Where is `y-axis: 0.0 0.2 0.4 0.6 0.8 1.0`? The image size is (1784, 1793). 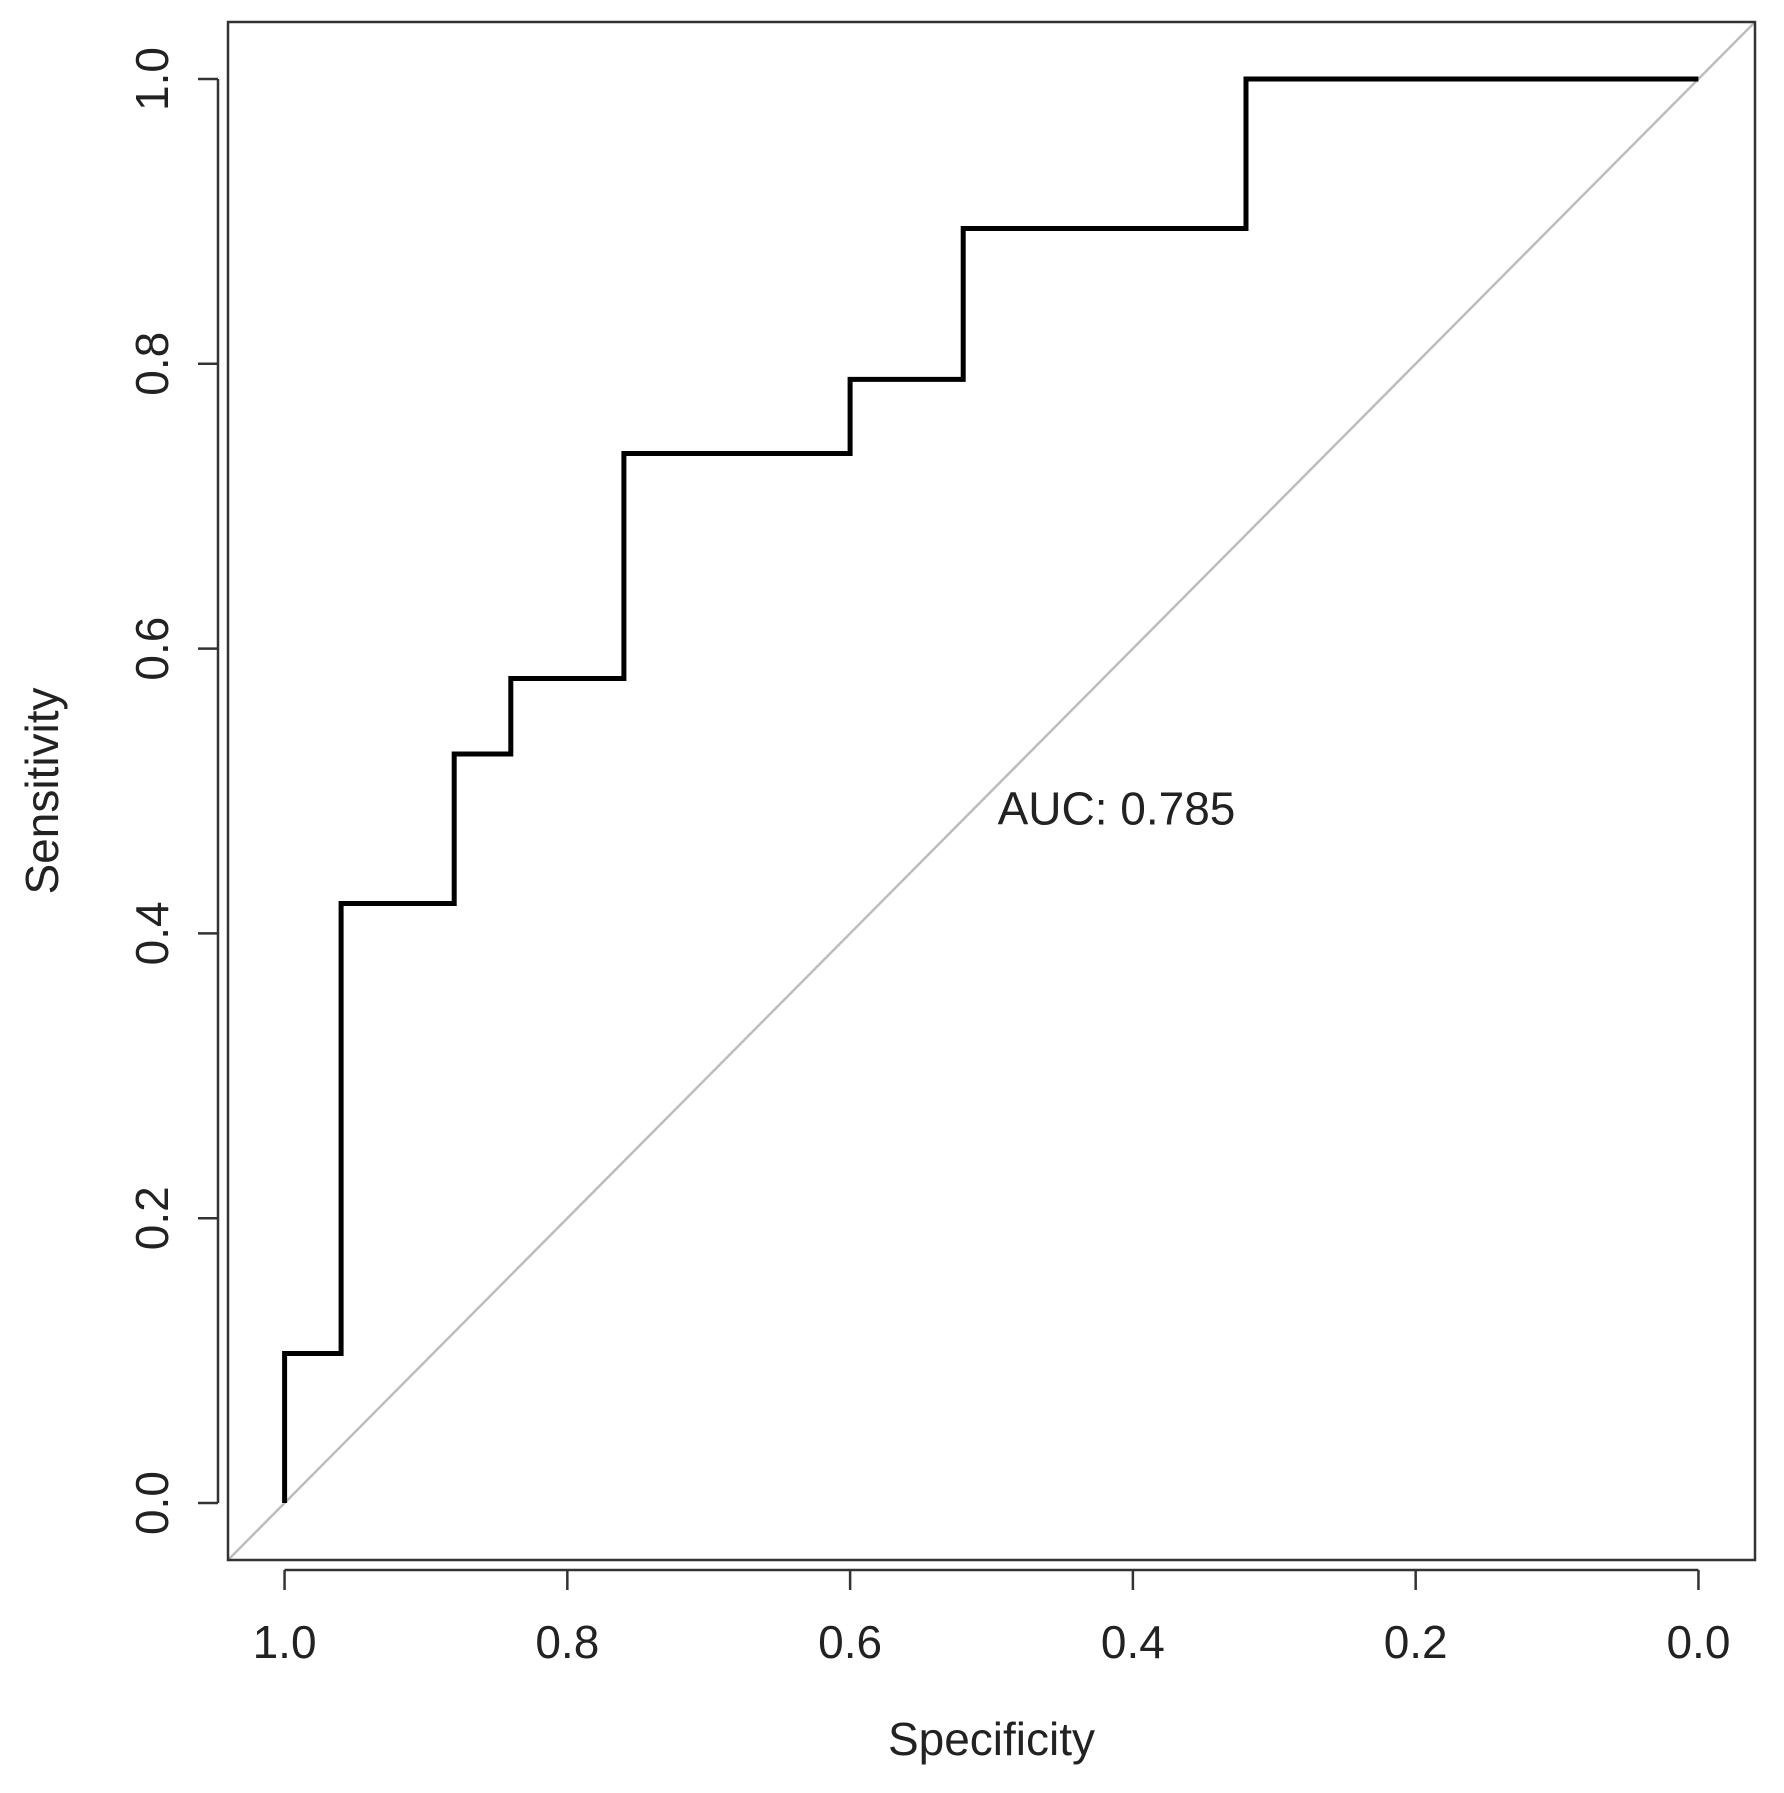
y-axis: 0.0 0.2 0.4 0.6 0.8 1.0 is located at coordinates (173, 791).